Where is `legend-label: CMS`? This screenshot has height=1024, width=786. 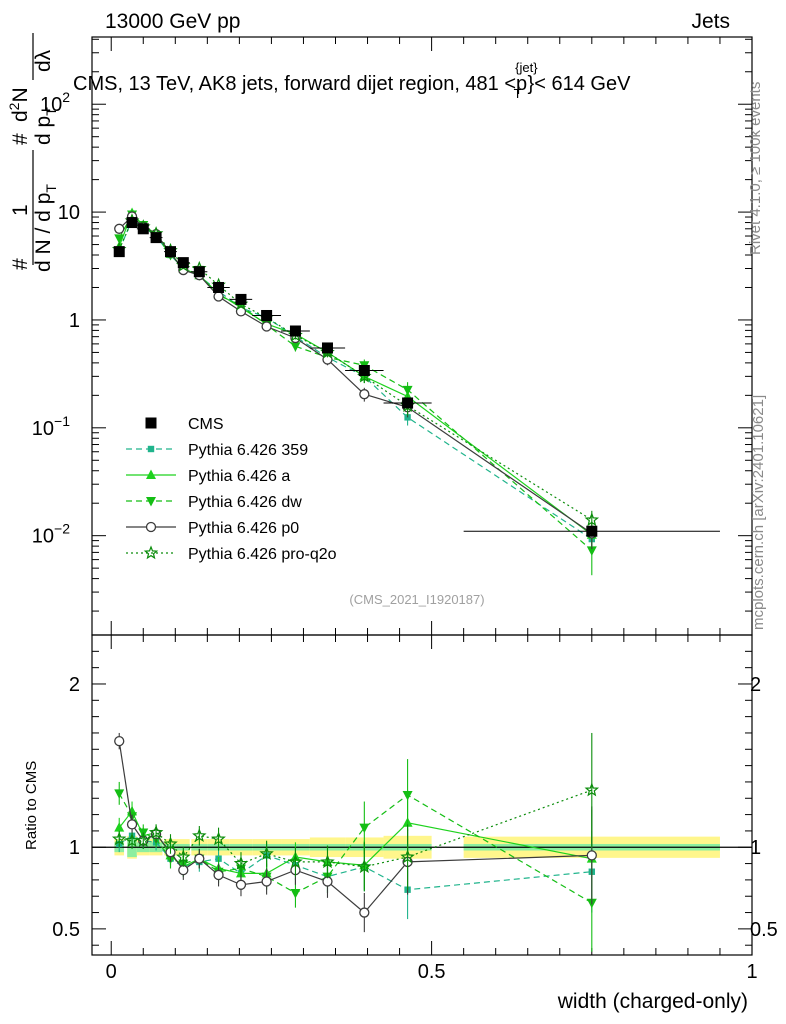
legend-label: CMS is located at coordinates (206, 424).